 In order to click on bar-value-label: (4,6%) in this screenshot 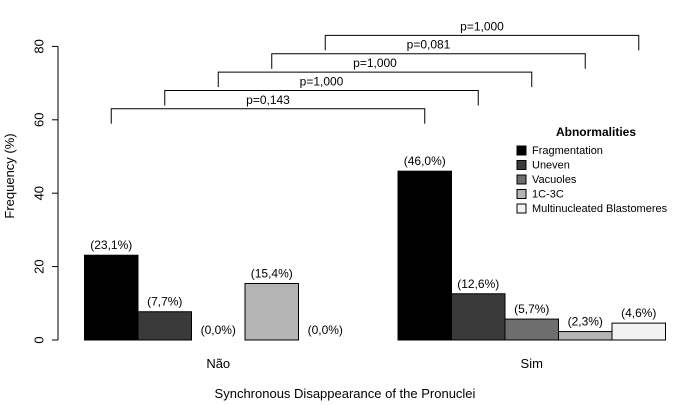, I will do `click(638, 313)`.